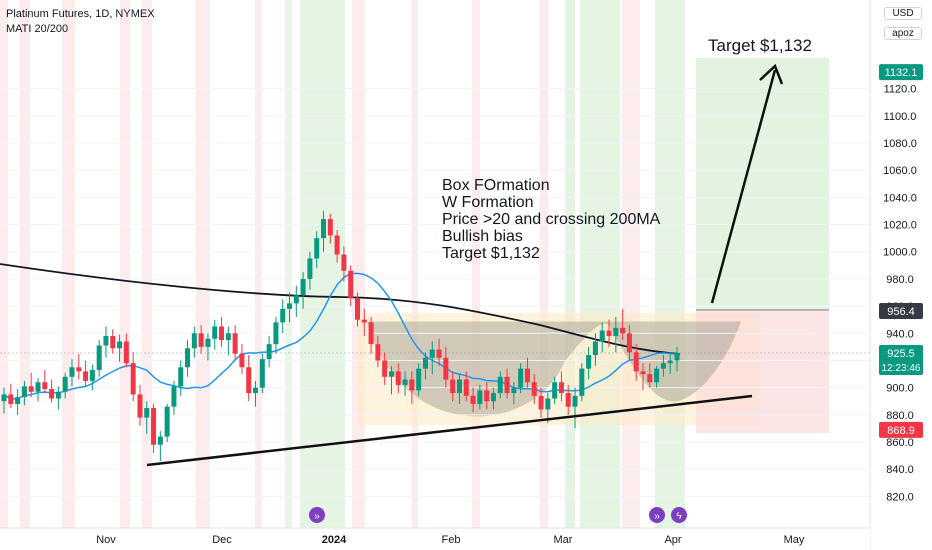  What do you see at coordinates (900, 198) in the screenshot?
I see `price-tick: 1040.0` at bounding box center [900, 198].